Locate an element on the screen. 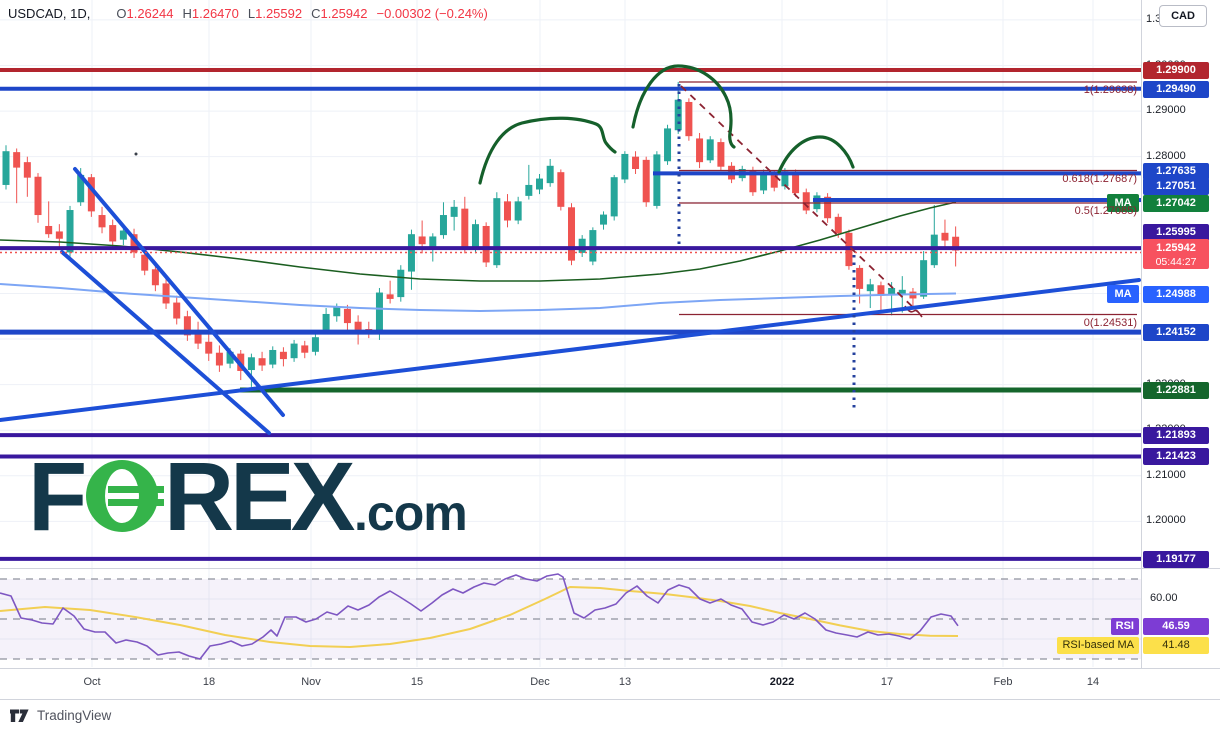  rsi-ma-indicator-chip: RSI-based MA is located at coordinates (1098, 645).